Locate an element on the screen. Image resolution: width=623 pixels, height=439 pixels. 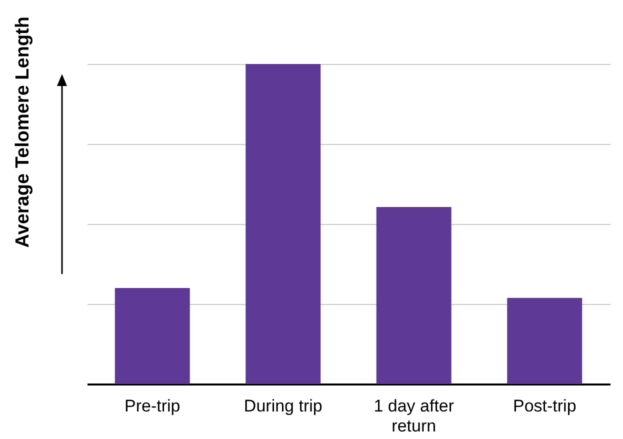
x-tick-label: Pre-trip is located at coordinates (152, 406).